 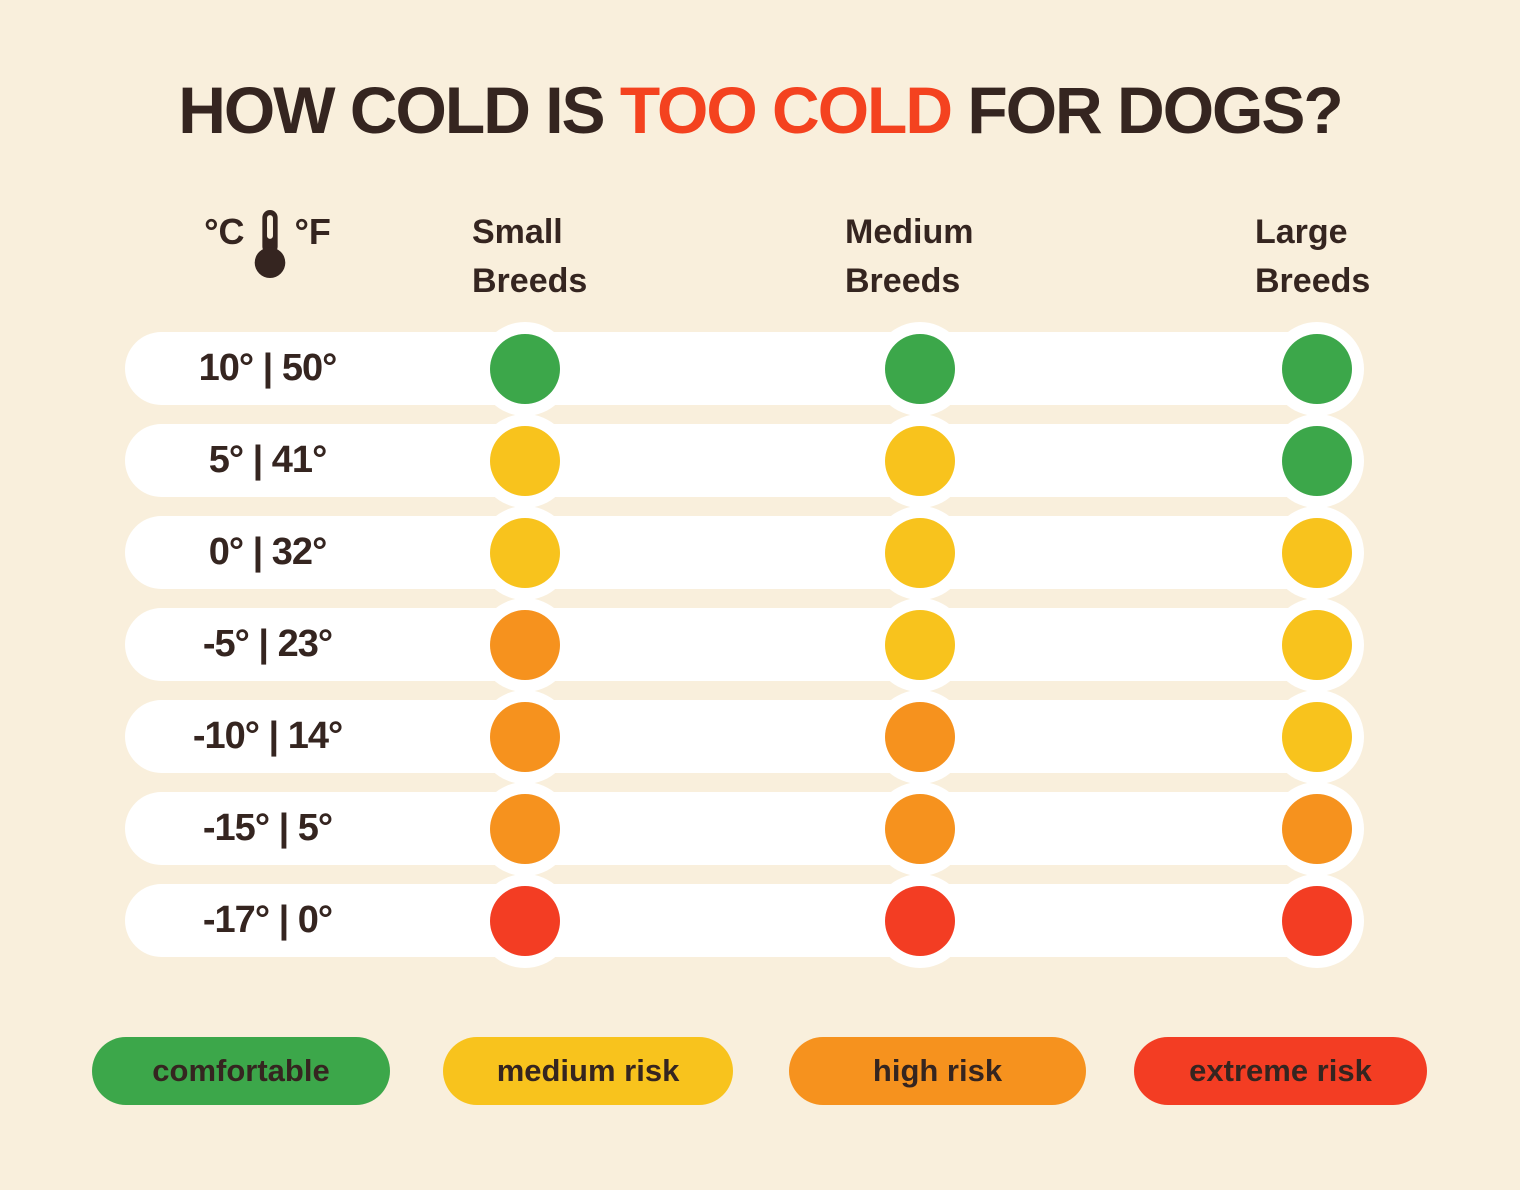 I want to click on legend-badge-extreme: extreme risk, so click(x=1280, y=1071).